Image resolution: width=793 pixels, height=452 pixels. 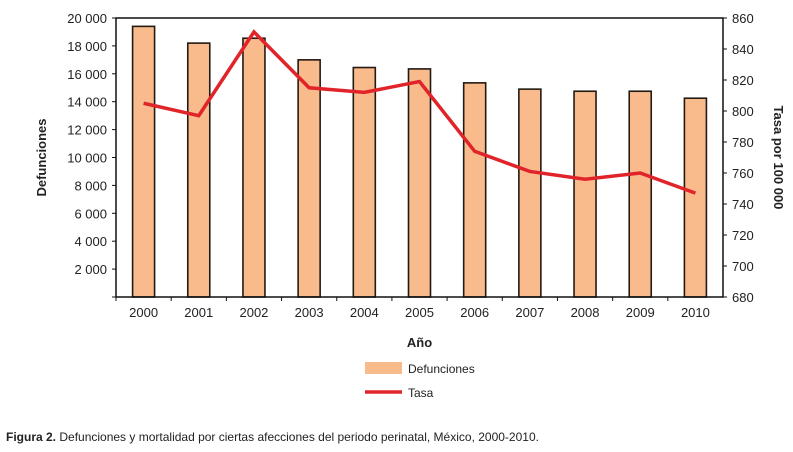 What do you see at coordinates (90, 241) in the screenshot?
I see `left-tick-label: 4 000` at bounding box center [90, 241].